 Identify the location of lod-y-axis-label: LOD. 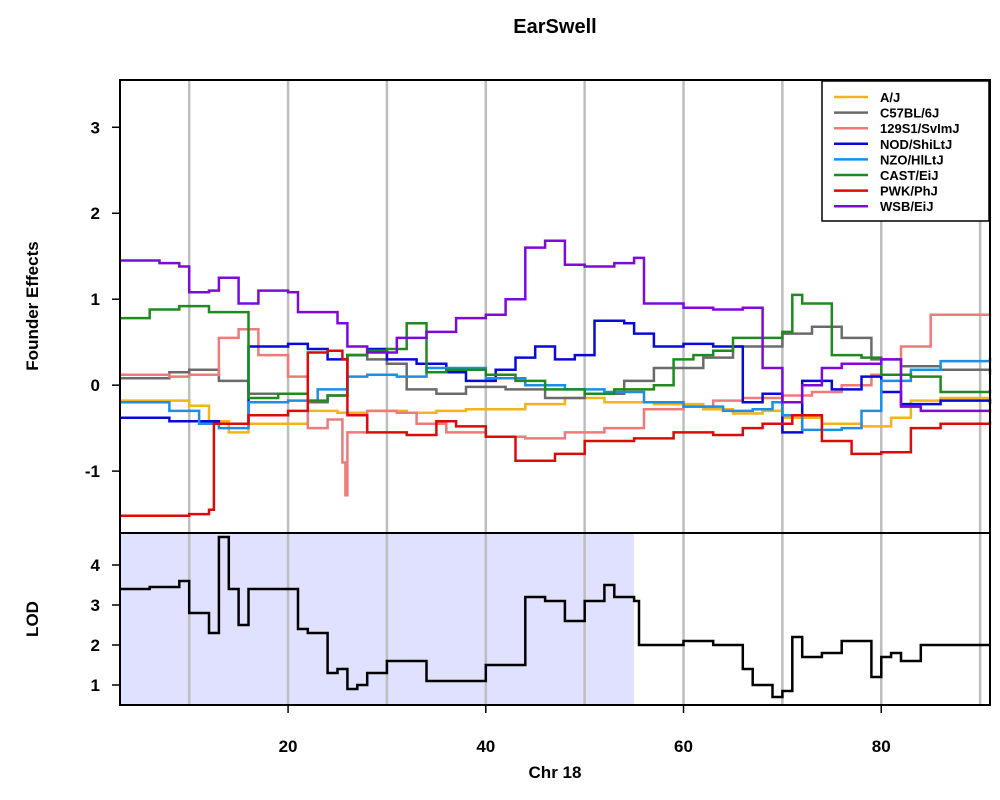
(32, 619).